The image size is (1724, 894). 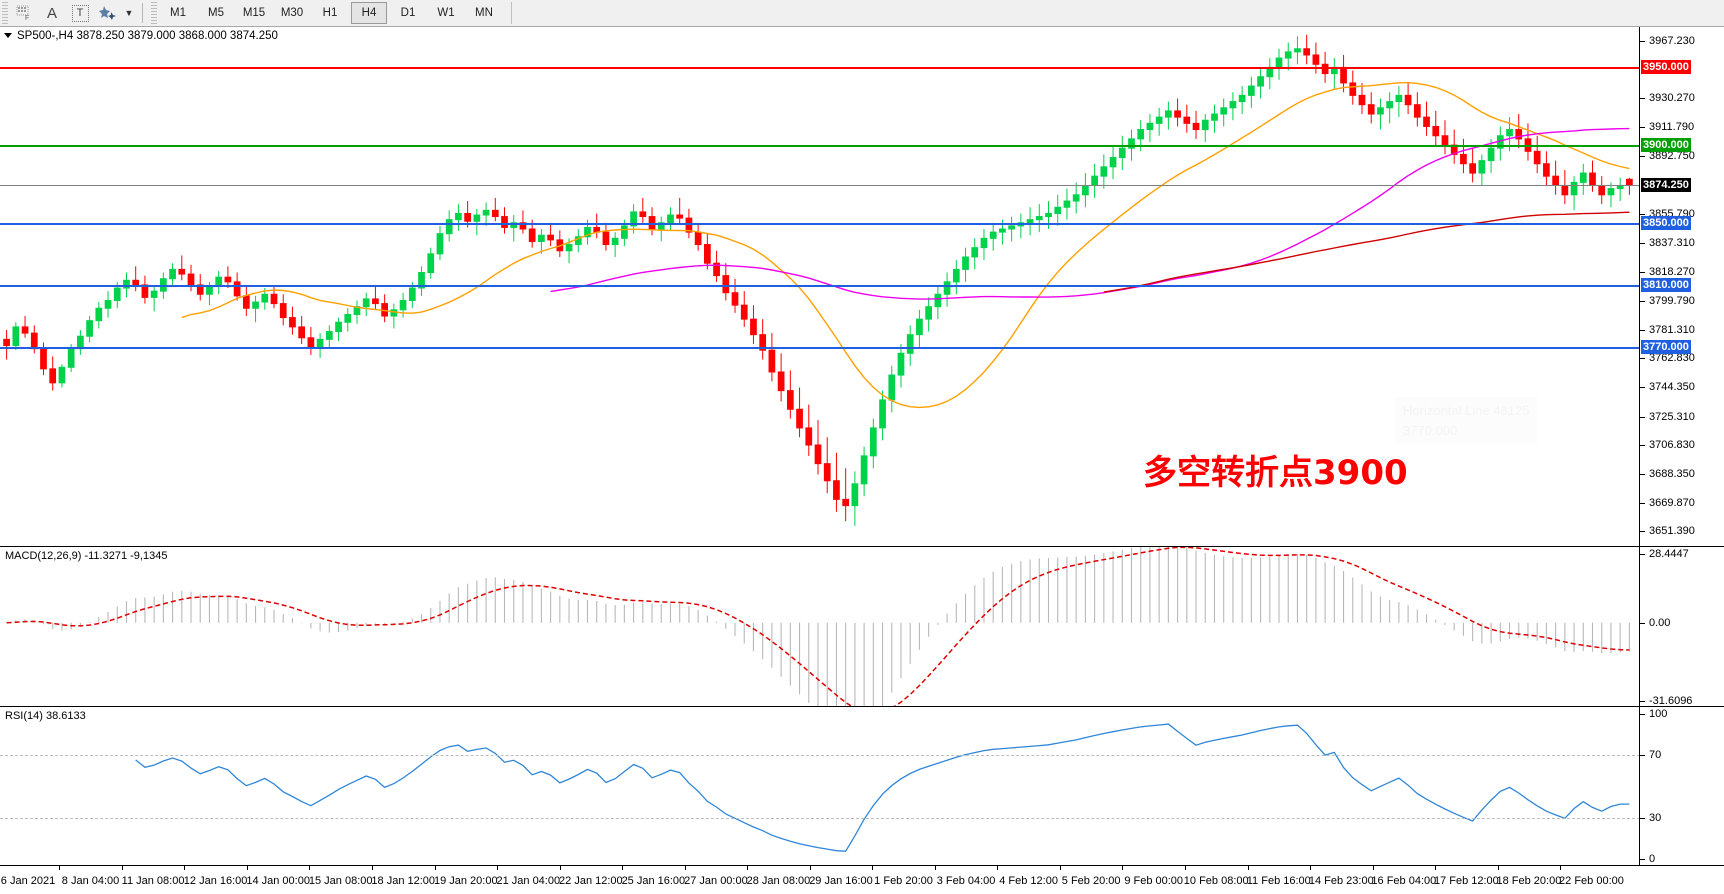 I want to click on price-axis-tick: 3744.350, so click(x=1667, y=387).